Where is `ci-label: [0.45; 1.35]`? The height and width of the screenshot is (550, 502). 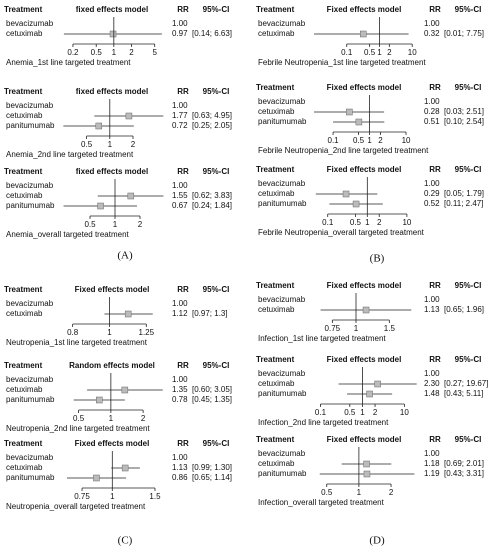 ci-label: [0.45; 1.35] is located at coordinates (212, 399).